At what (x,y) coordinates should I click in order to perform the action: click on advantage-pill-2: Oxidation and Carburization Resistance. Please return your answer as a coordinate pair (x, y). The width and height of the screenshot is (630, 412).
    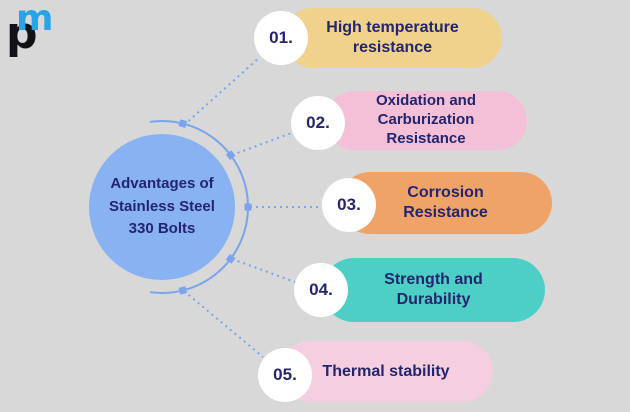
    Looking at the image, I should click on (426, 120).